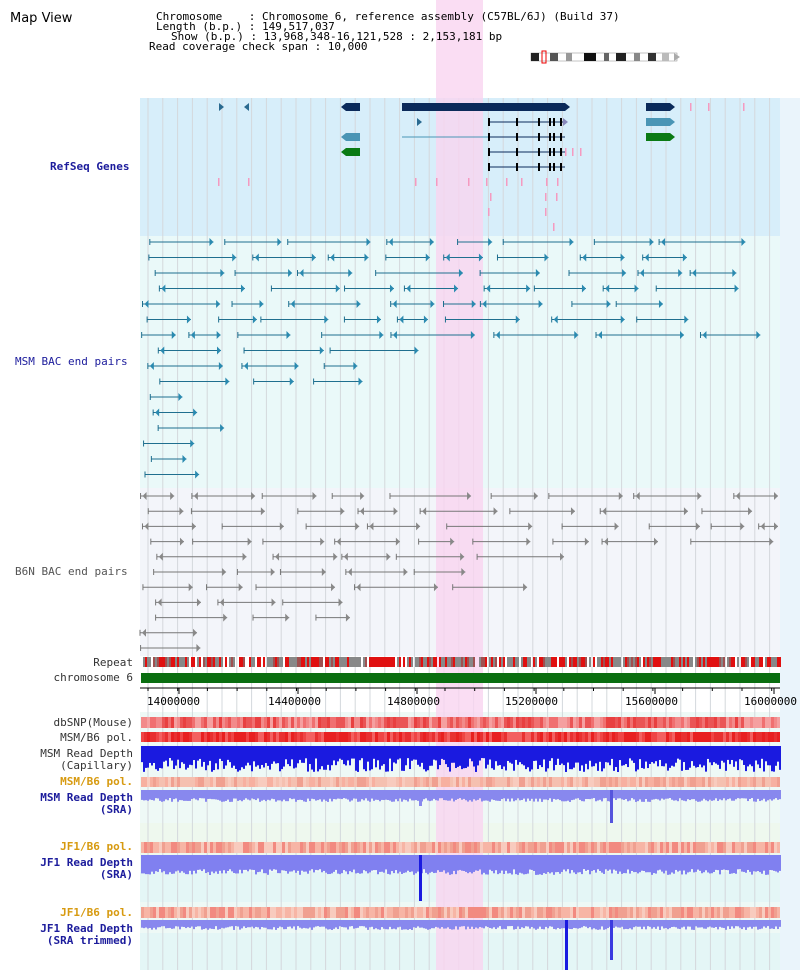 The width and height of the screenshot is (800, 970). Describe the element at coordinates (460, 678) in the screenshot. I see `chromosome-bar` at that location.